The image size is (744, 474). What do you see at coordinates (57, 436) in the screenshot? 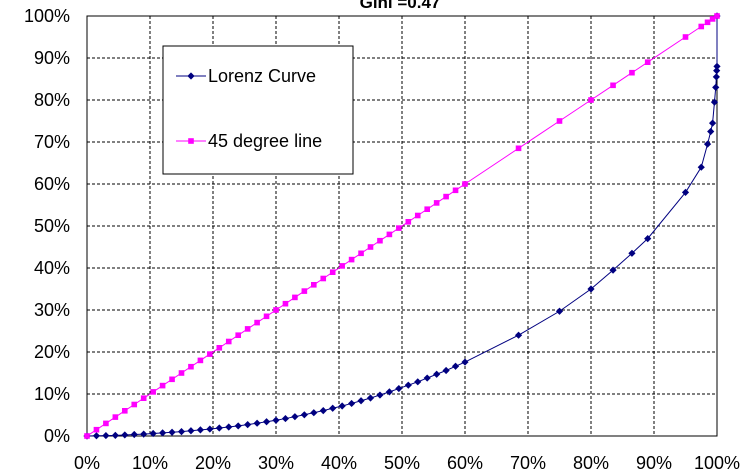
I see `y-tick-label: 0%` at bounding box center [57, 436].